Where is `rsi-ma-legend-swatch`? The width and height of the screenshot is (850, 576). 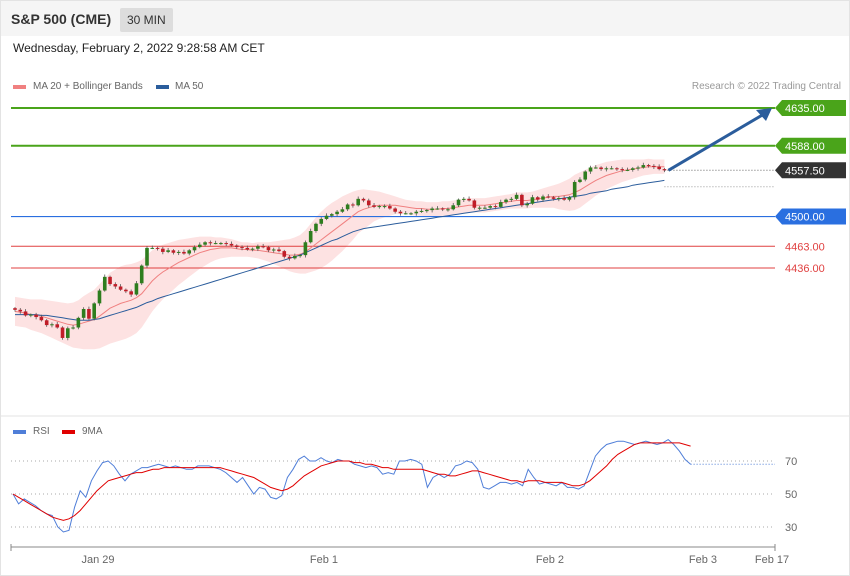 rsi-ma-legend-swatch is located at coordinates (68, 432).